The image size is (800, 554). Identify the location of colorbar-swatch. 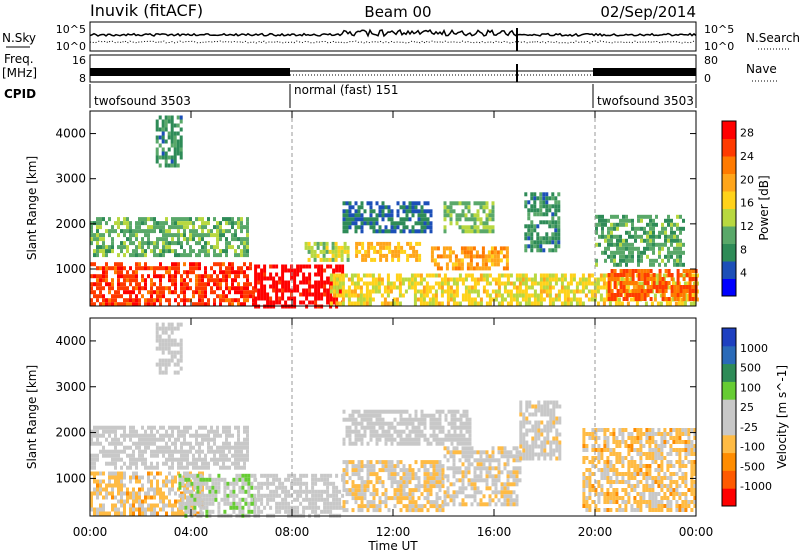
(729, 217).